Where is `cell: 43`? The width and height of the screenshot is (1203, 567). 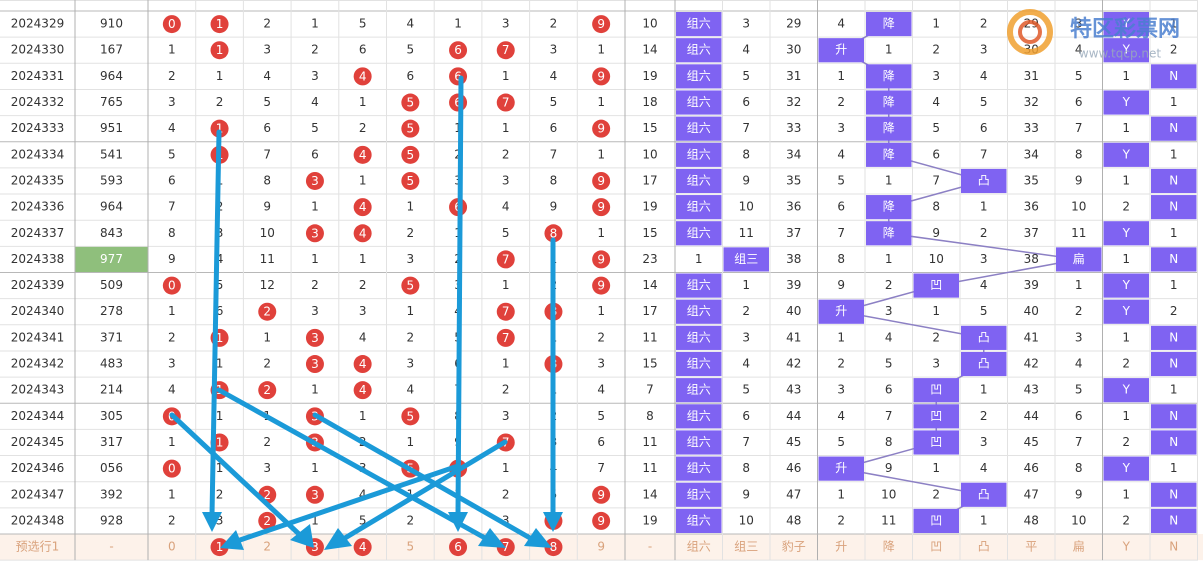 cell: 43 is located at coordinates (793, 390).